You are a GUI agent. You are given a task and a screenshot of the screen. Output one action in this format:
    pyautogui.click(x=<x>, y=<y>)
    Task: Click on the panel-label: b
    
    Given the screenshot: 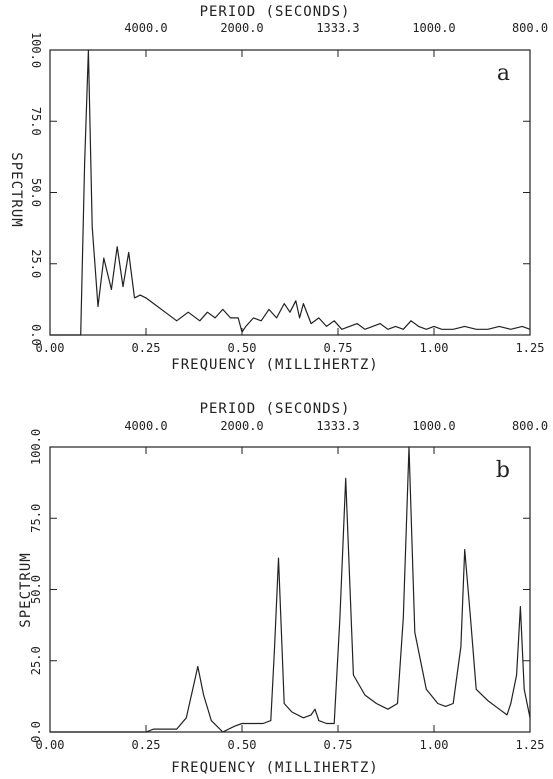 What is the action you would take?
    pyautogui.click(x=503, y=470)
    